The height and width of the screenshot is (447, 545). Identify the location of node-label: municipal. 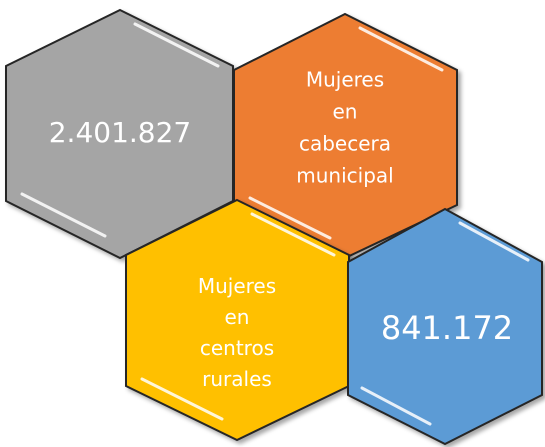
(344, 176).